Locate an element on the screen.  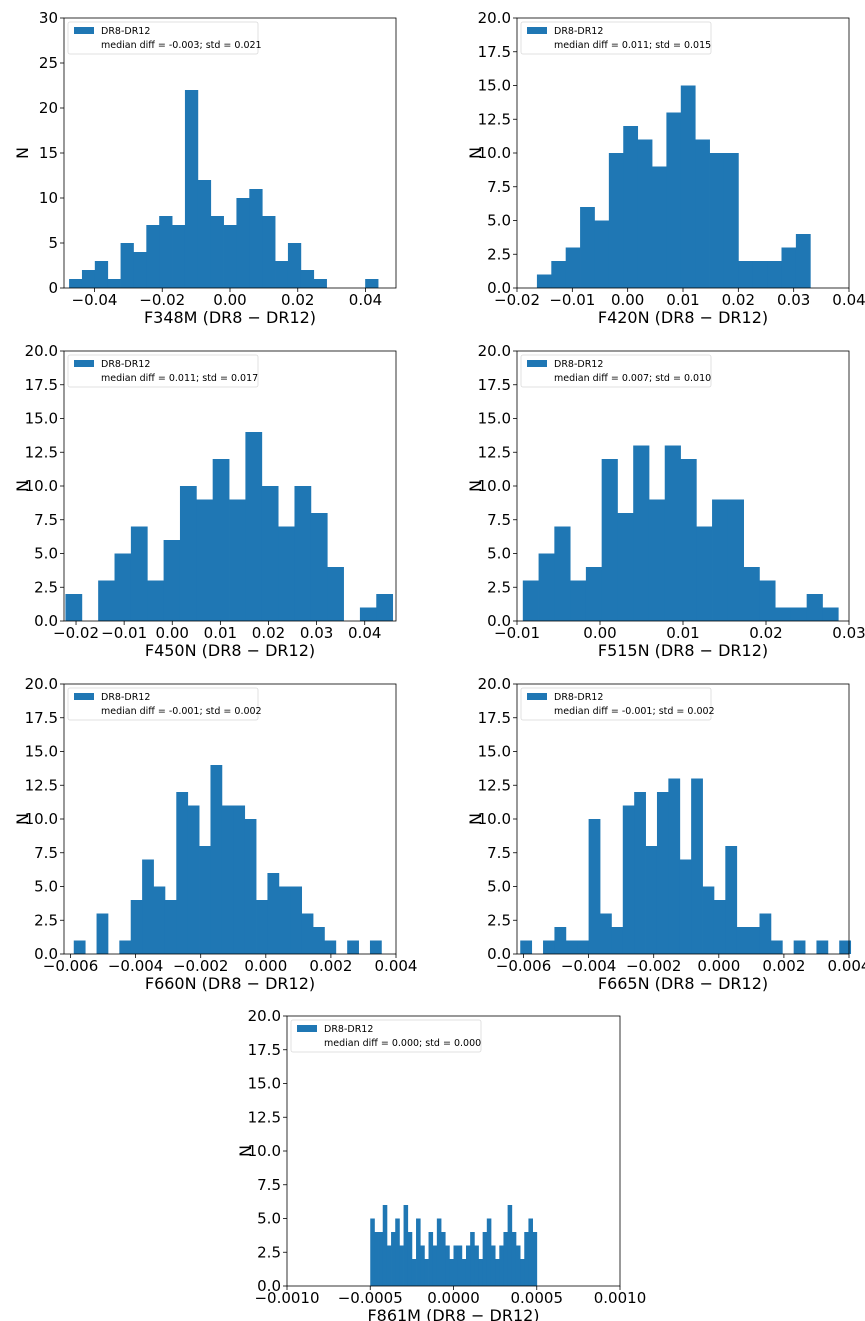
legend-stats-annotation: median diff = 0.011; std = 0.017 is located at coordinates (179, 378).